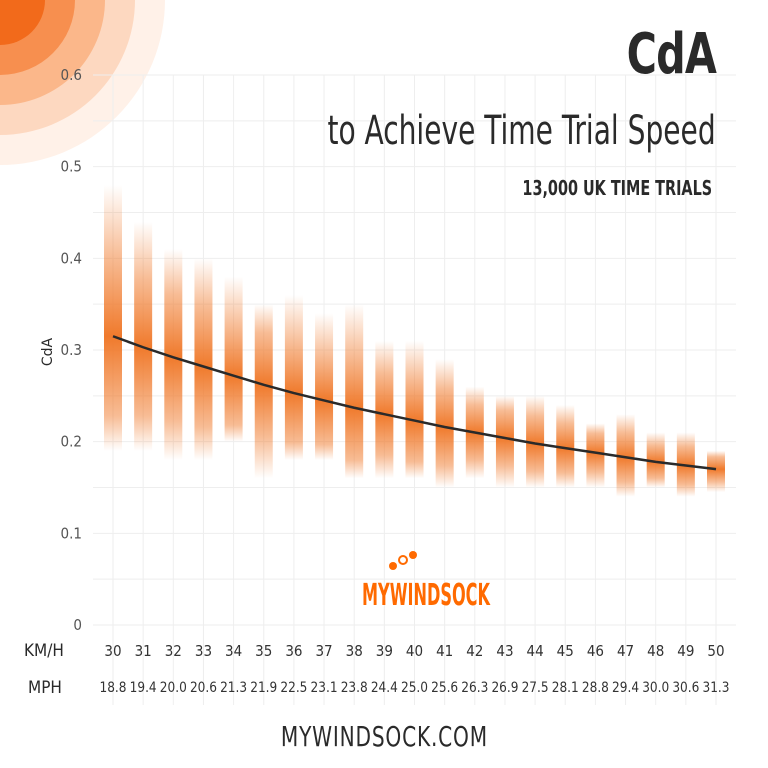 The height and width of the screenshot is (768, 768). What do you see at coordinates (595, 651) in the screenshot?
I see `x-tick-label-kmh: 46` at bounding box center [595, 651].